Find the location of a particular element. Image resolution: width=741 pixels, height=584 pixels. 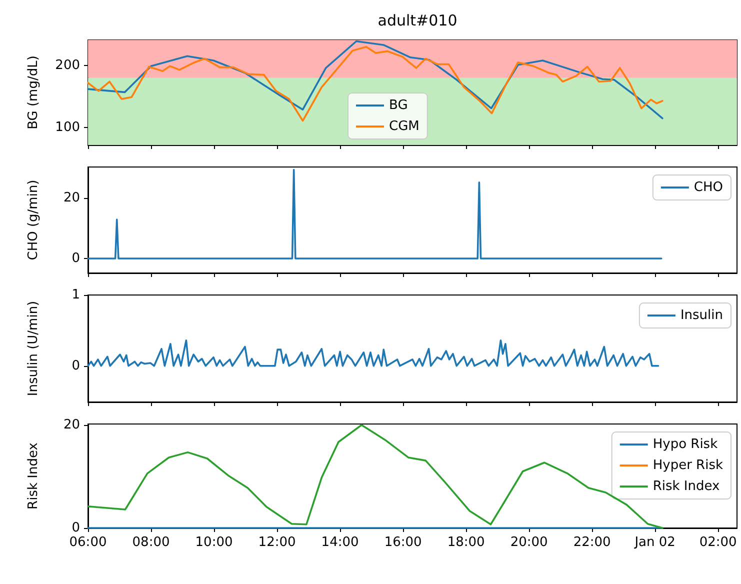

x-tick-label: 18:00 is located at coordinates (466, 542).